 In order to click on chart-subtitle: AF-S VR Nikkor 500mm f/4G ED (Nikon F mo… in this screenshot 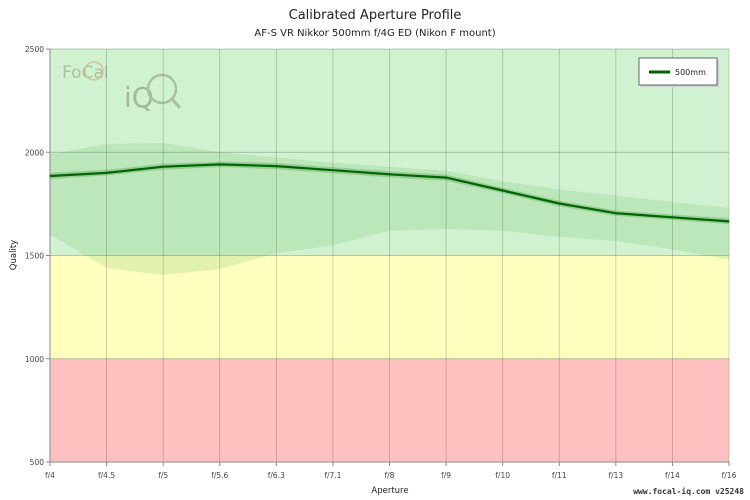, I will do `click(375, 33)`.